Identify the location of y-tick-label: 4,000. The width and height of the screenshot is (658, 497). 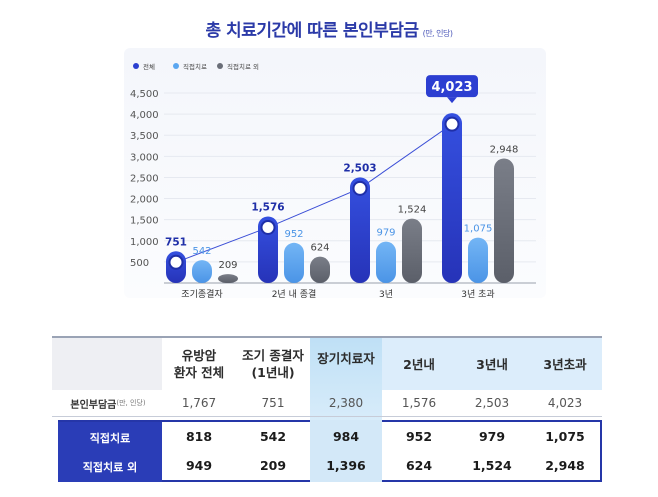
(144, 115).